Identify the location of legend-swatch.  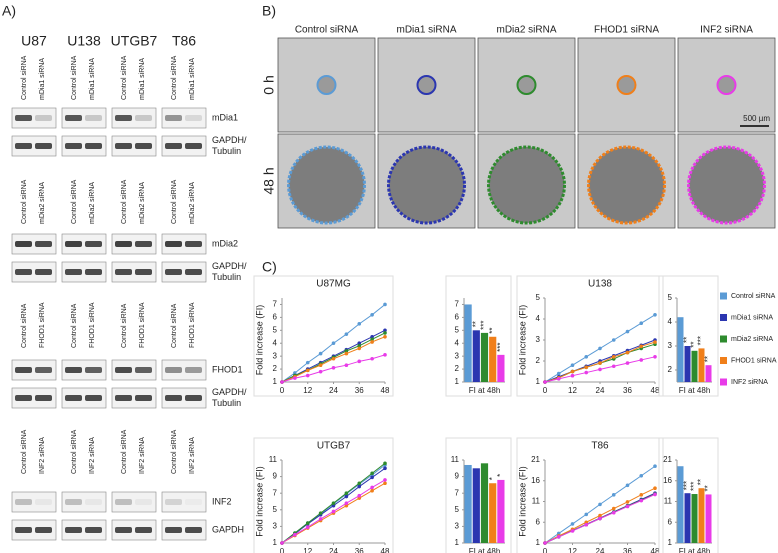
(723, 296).